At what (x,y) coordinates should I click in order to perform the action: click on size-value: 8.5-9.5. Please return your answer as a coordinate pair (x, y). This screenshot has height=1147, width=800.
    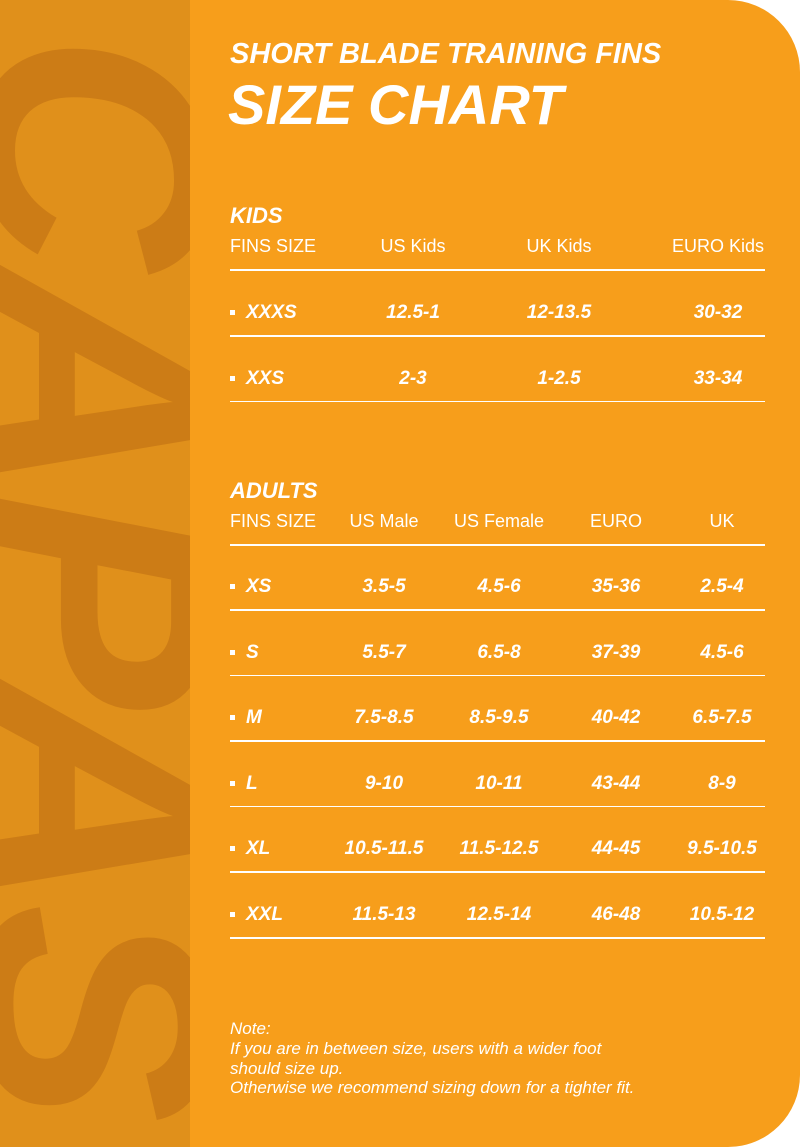
    Looking at the image, I should click on (499, 718).